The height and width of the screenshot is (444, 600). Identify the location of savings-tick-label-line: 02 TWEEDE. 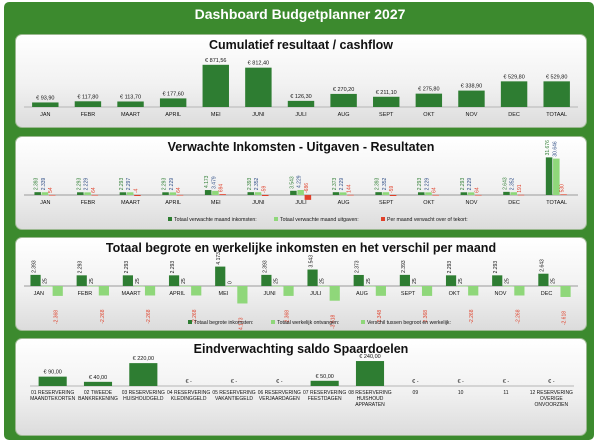
(98, 393).